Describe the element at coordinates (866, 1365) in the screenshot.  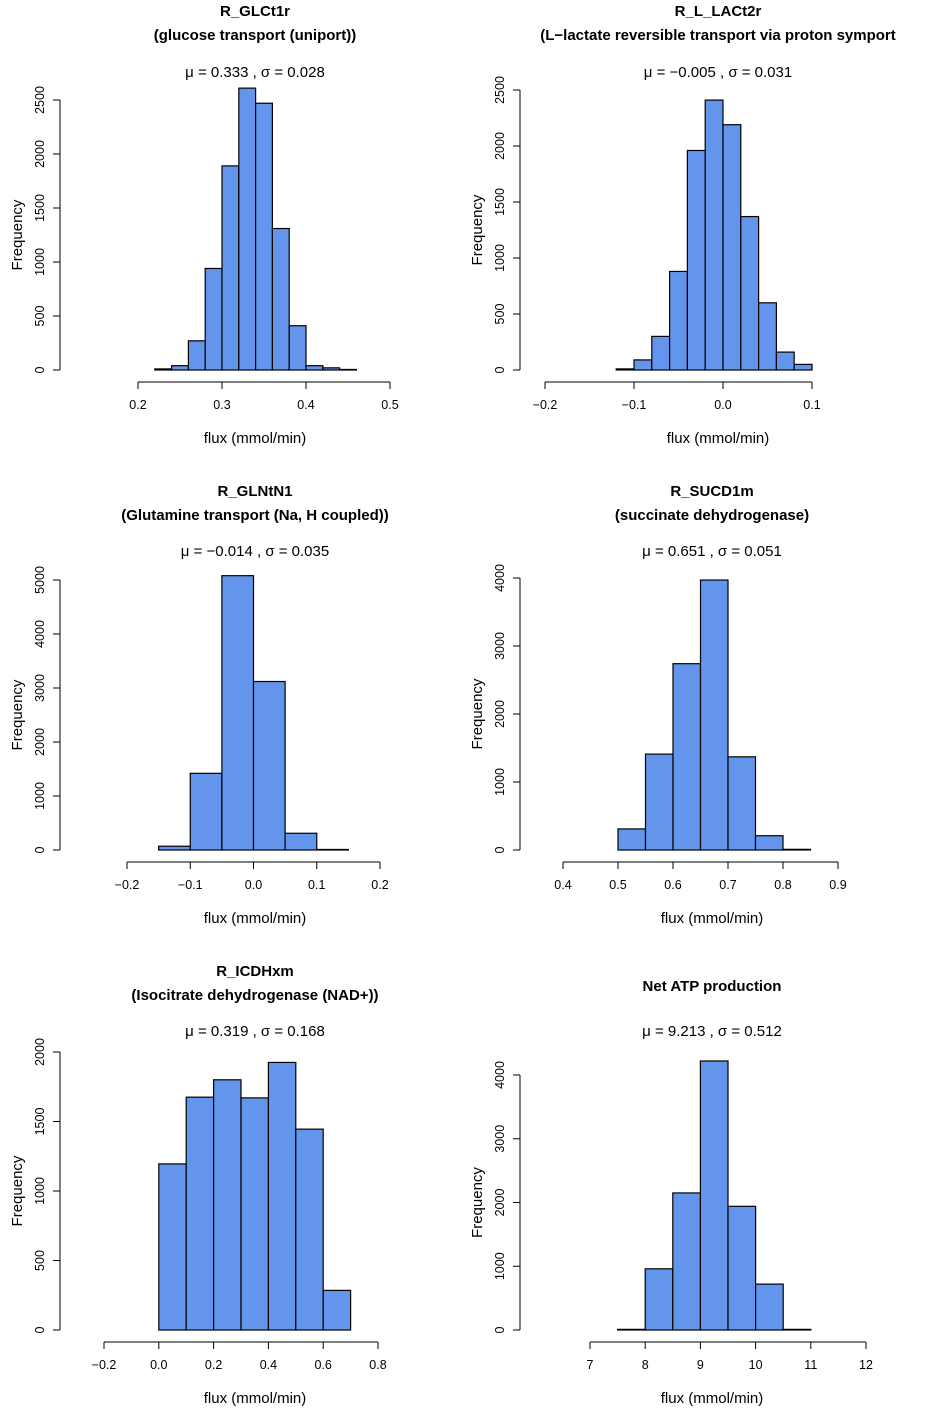
I see `x-tick-label: 12` at that location.